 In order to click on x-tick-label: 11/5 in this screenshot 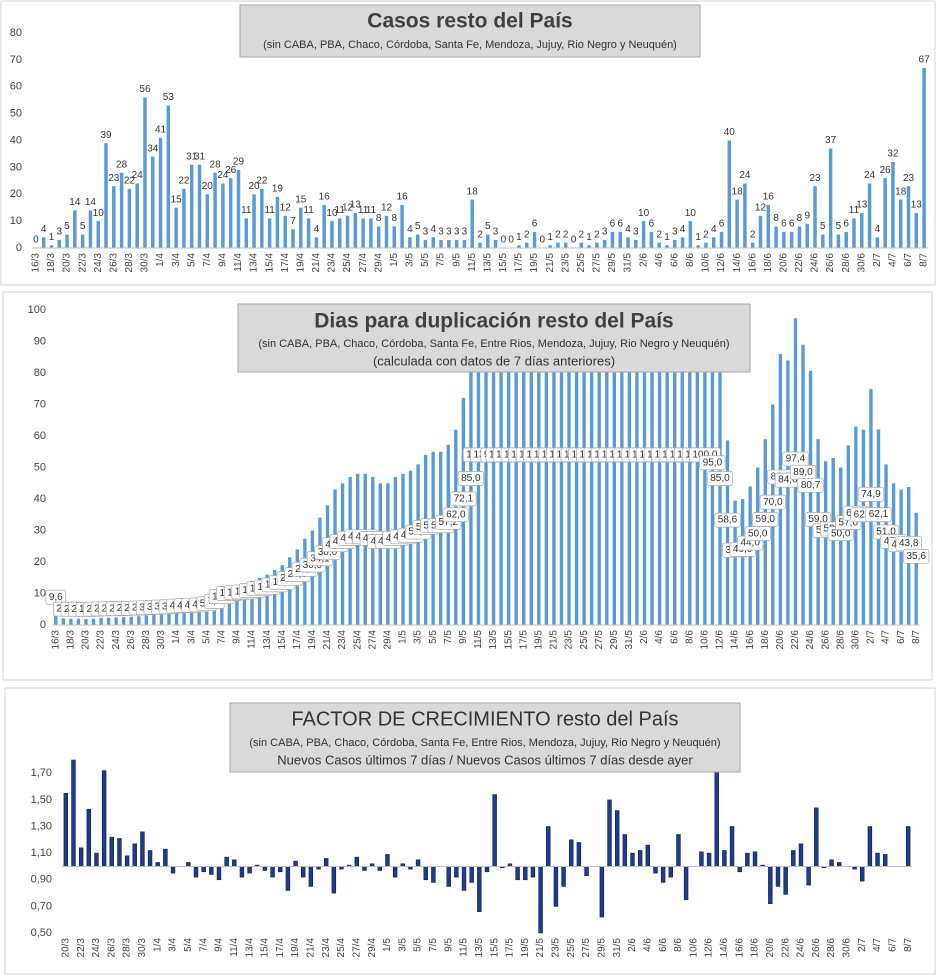, I will do `click(472, 262)`.